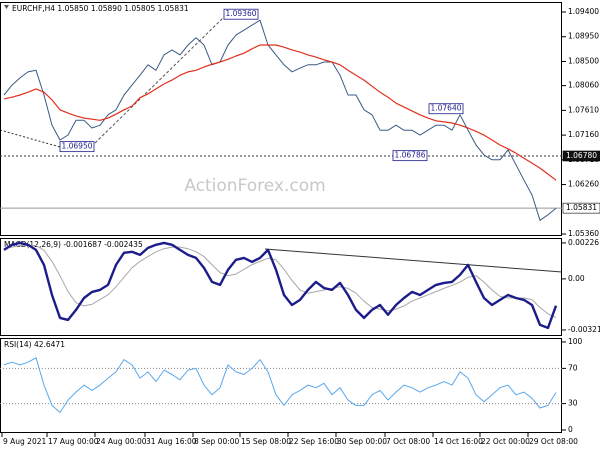 This screenshot has height=450, width=600. I want to click on price-box-label: 1.06780, so click(581, 155).